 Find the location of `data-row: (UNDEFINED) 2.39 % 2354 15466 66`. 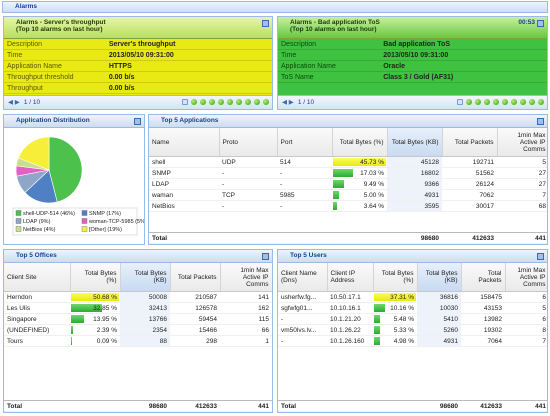

data-row: (UNDEFINED) 2.39 % 2354 15466 66 is located at coordinates (138, 330).